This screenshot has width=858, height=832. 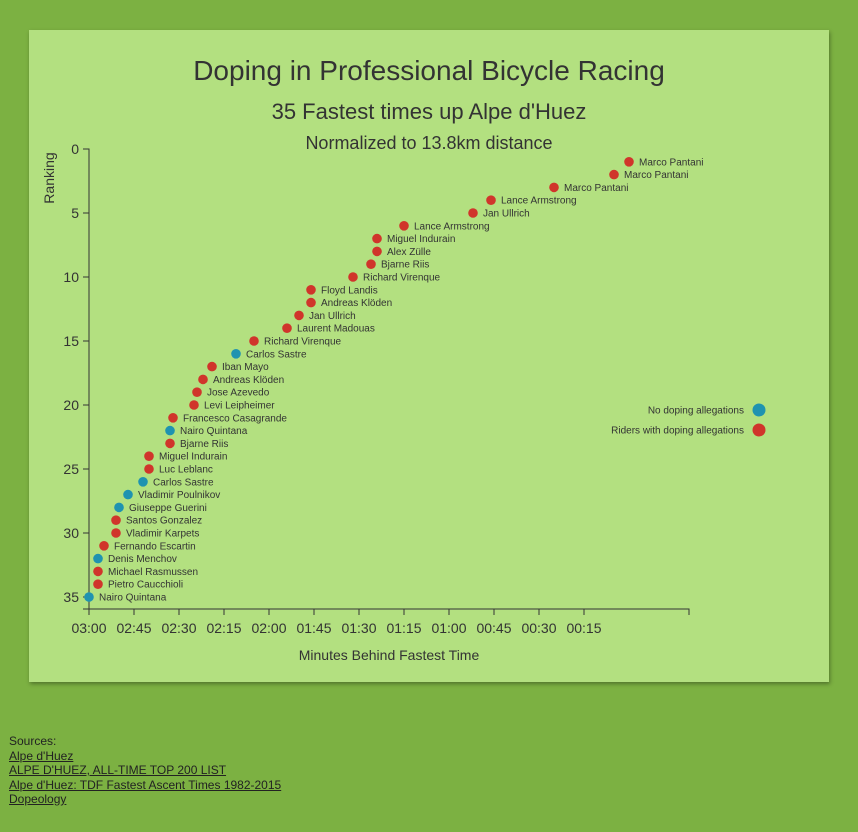 What do you see at coordinates (245, 367) in the screenshot?
I see `point-label: Iban Mayo` at bounding box center [245, 367].